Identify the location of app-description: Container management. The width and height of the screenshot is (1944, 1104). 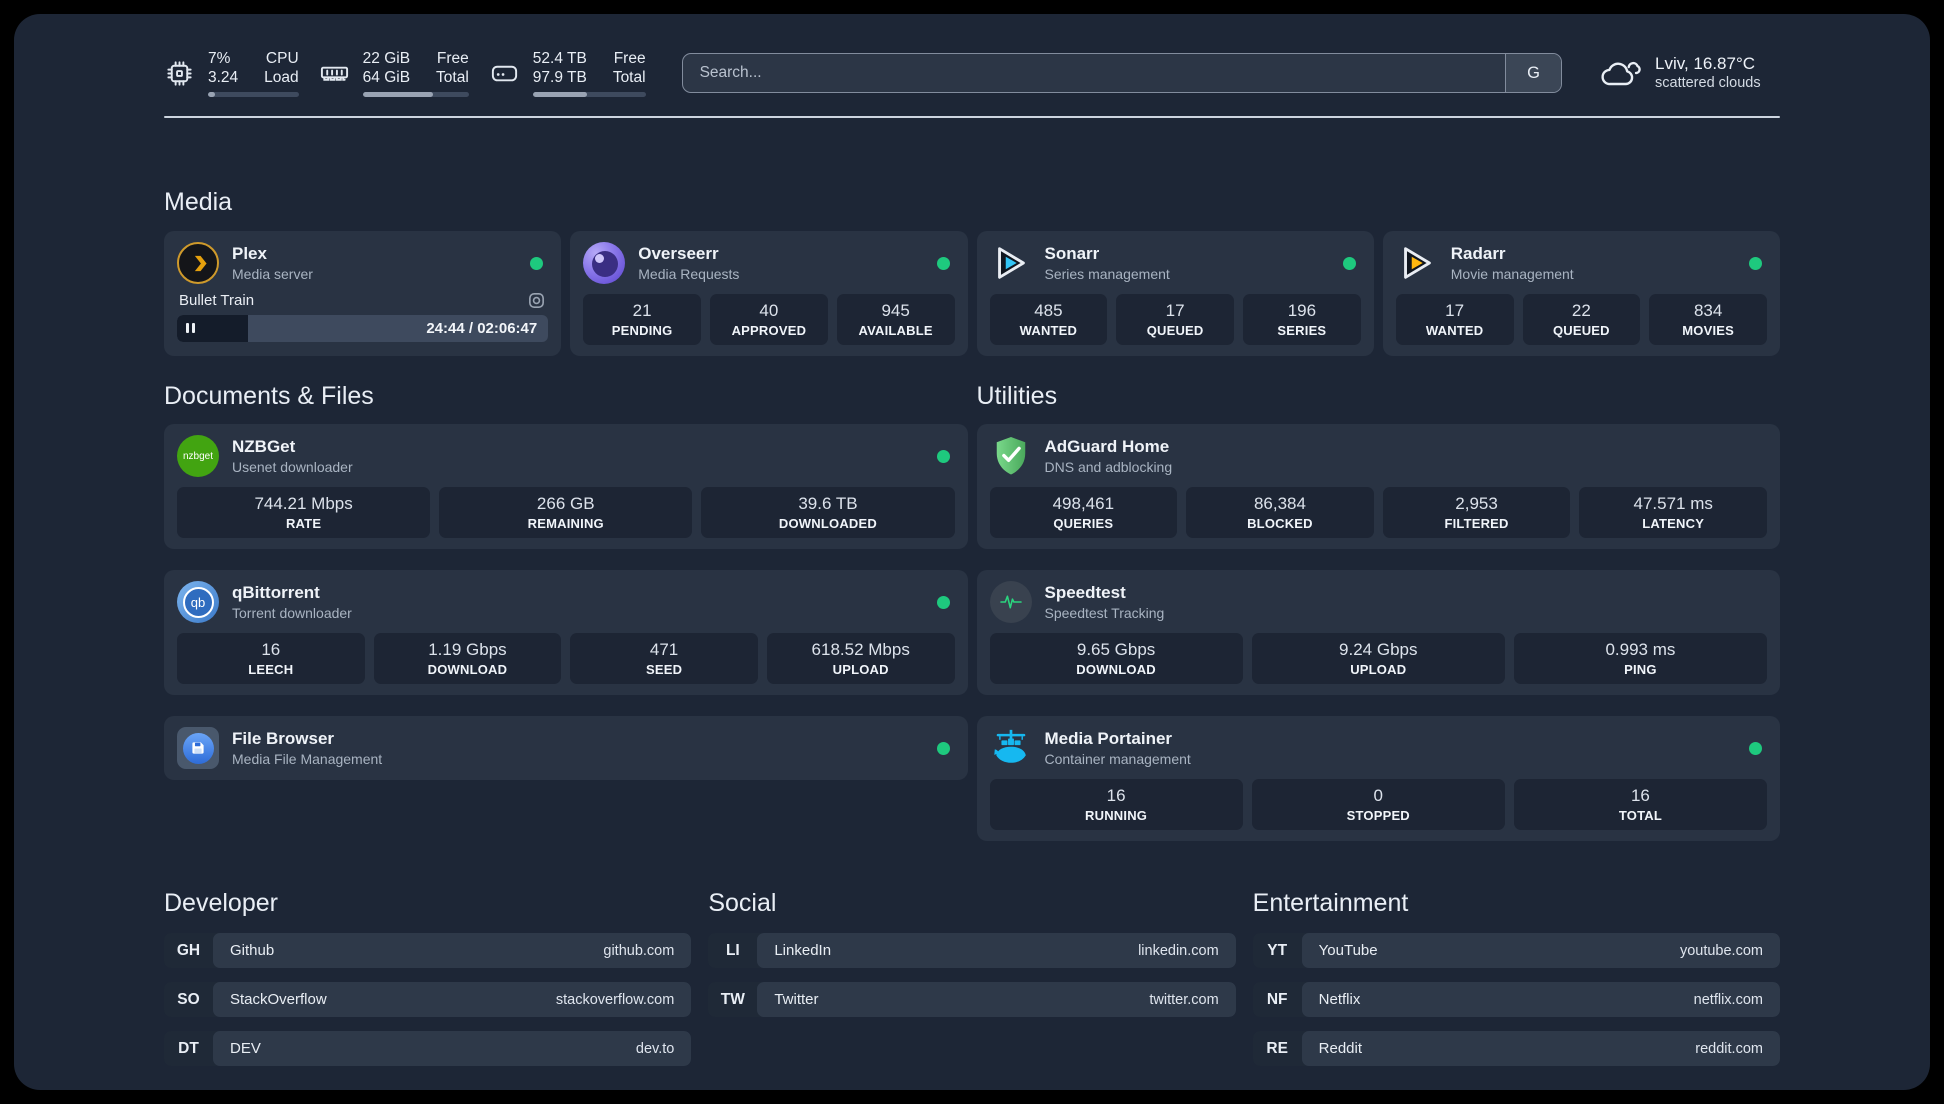
(1117, 759).